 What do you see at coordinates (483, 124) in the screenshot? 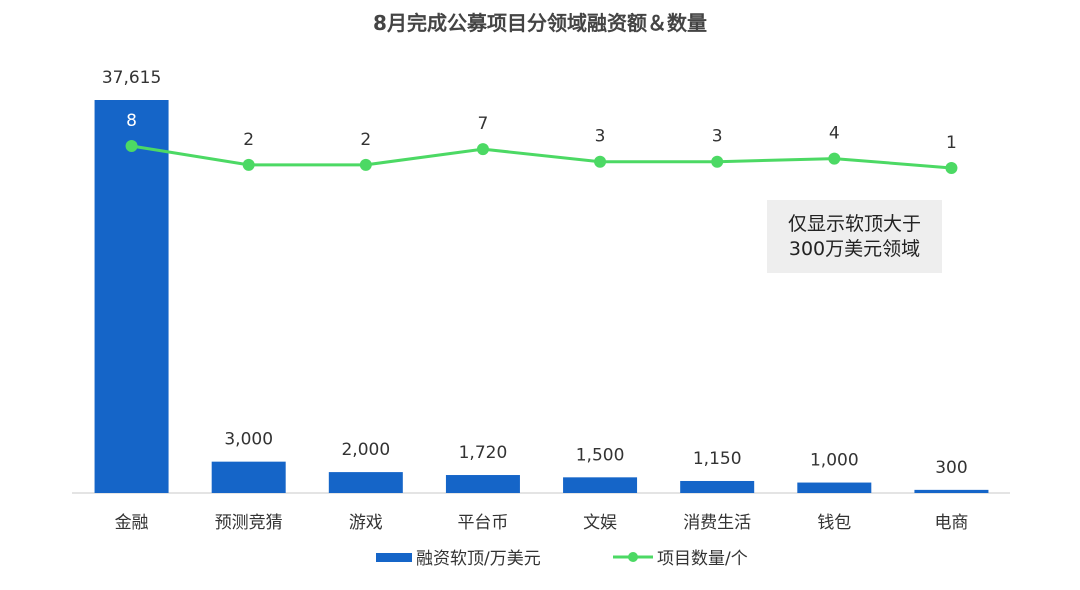
I see `count-value-label: 7` at bounding box center [483, 124].